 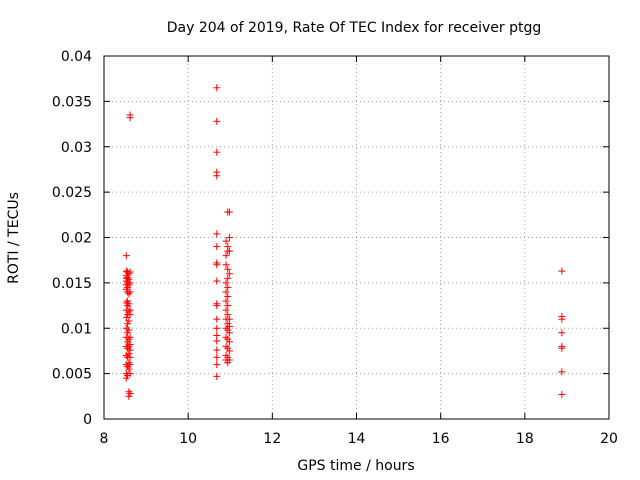 What do you see at coordinates (272, 439) in the screenshot?
I see `x-tick-label: 12` at bounding box center [272, 439].